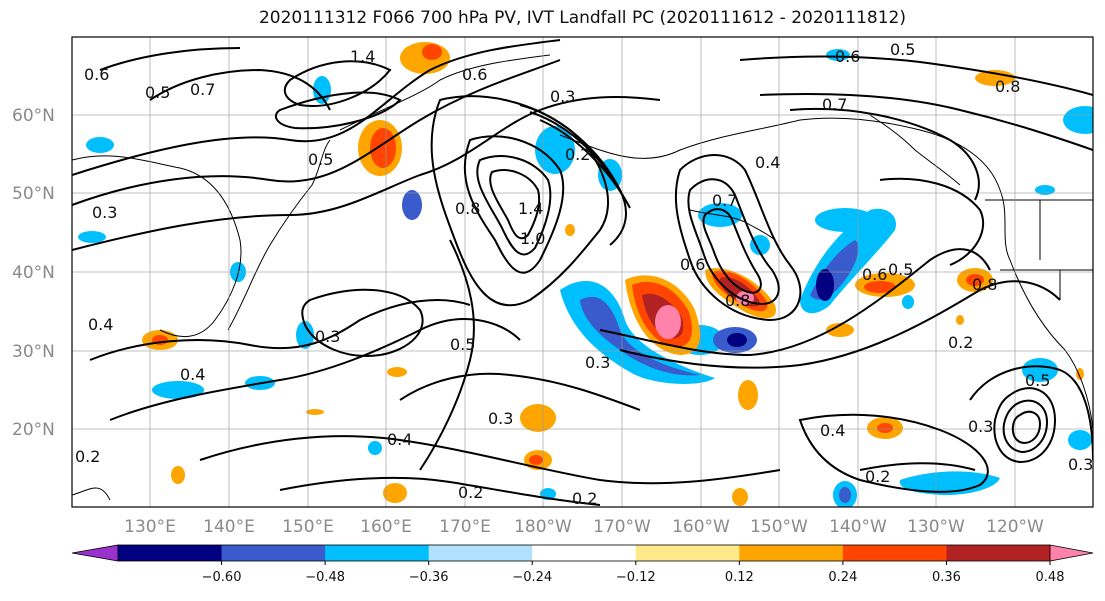  I want to click on latitude-labels: 60°N 50°N 40°N 30°N 20°N, so click(33, 273).